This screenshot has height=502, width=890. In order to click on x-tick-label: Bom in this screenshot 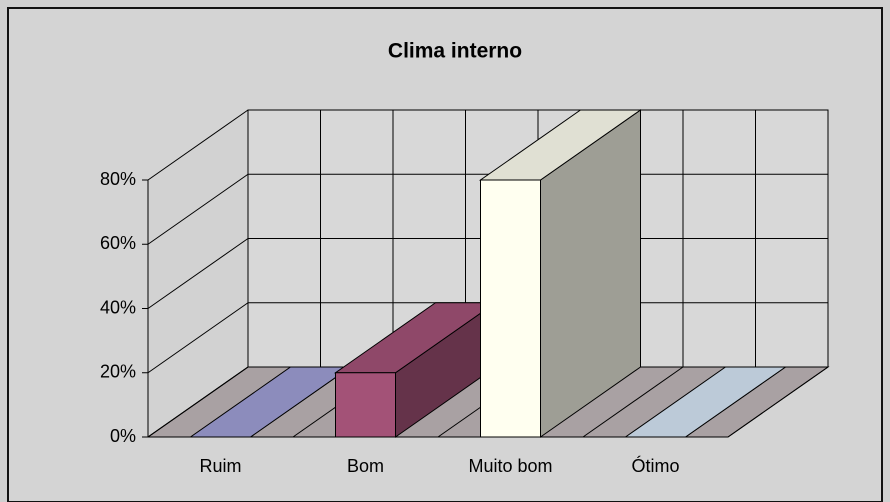, I will do `click(365, 466)`.